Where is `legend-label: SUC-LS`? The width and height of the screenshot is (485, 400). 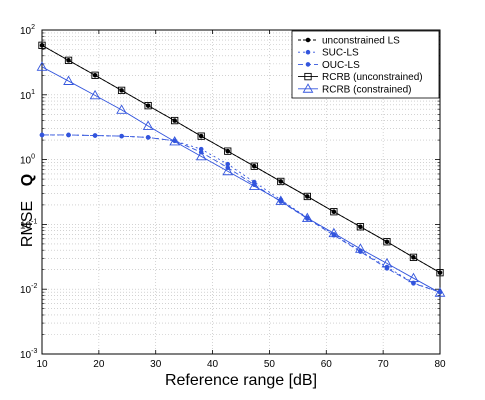
legend-label: SUC-LS is located at coordinates (340, 53).